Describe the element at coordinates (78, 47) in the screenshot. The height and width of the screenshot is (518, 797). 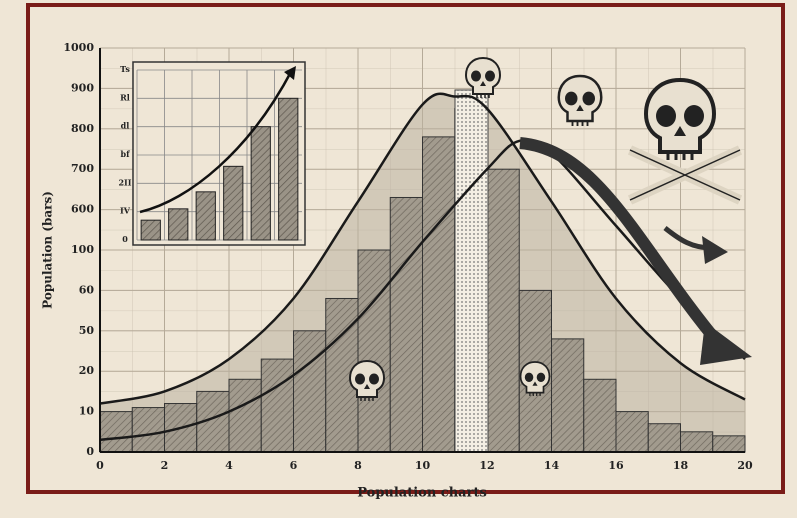
I see `y-tick-label: 1000` at that location.